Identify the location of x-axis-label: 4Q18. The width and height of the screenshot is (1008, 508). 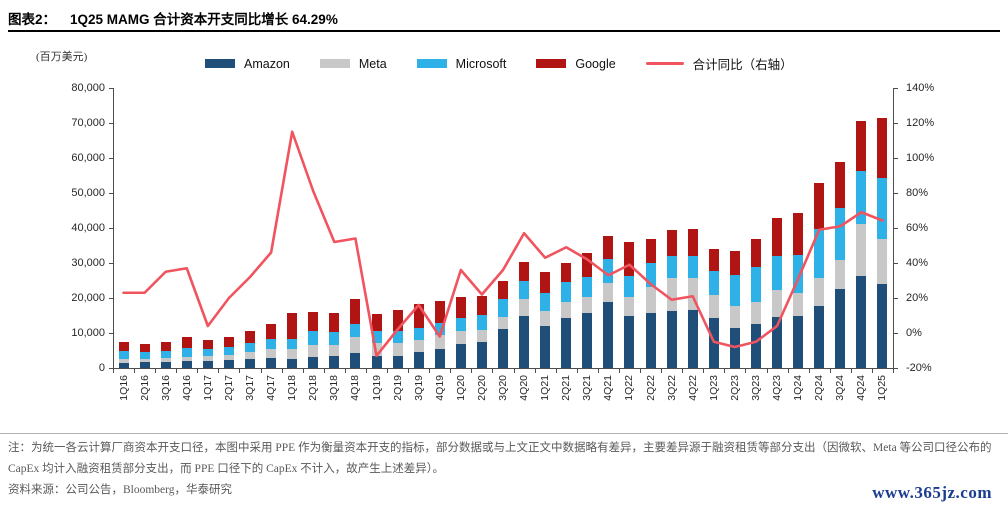
(355, 388).